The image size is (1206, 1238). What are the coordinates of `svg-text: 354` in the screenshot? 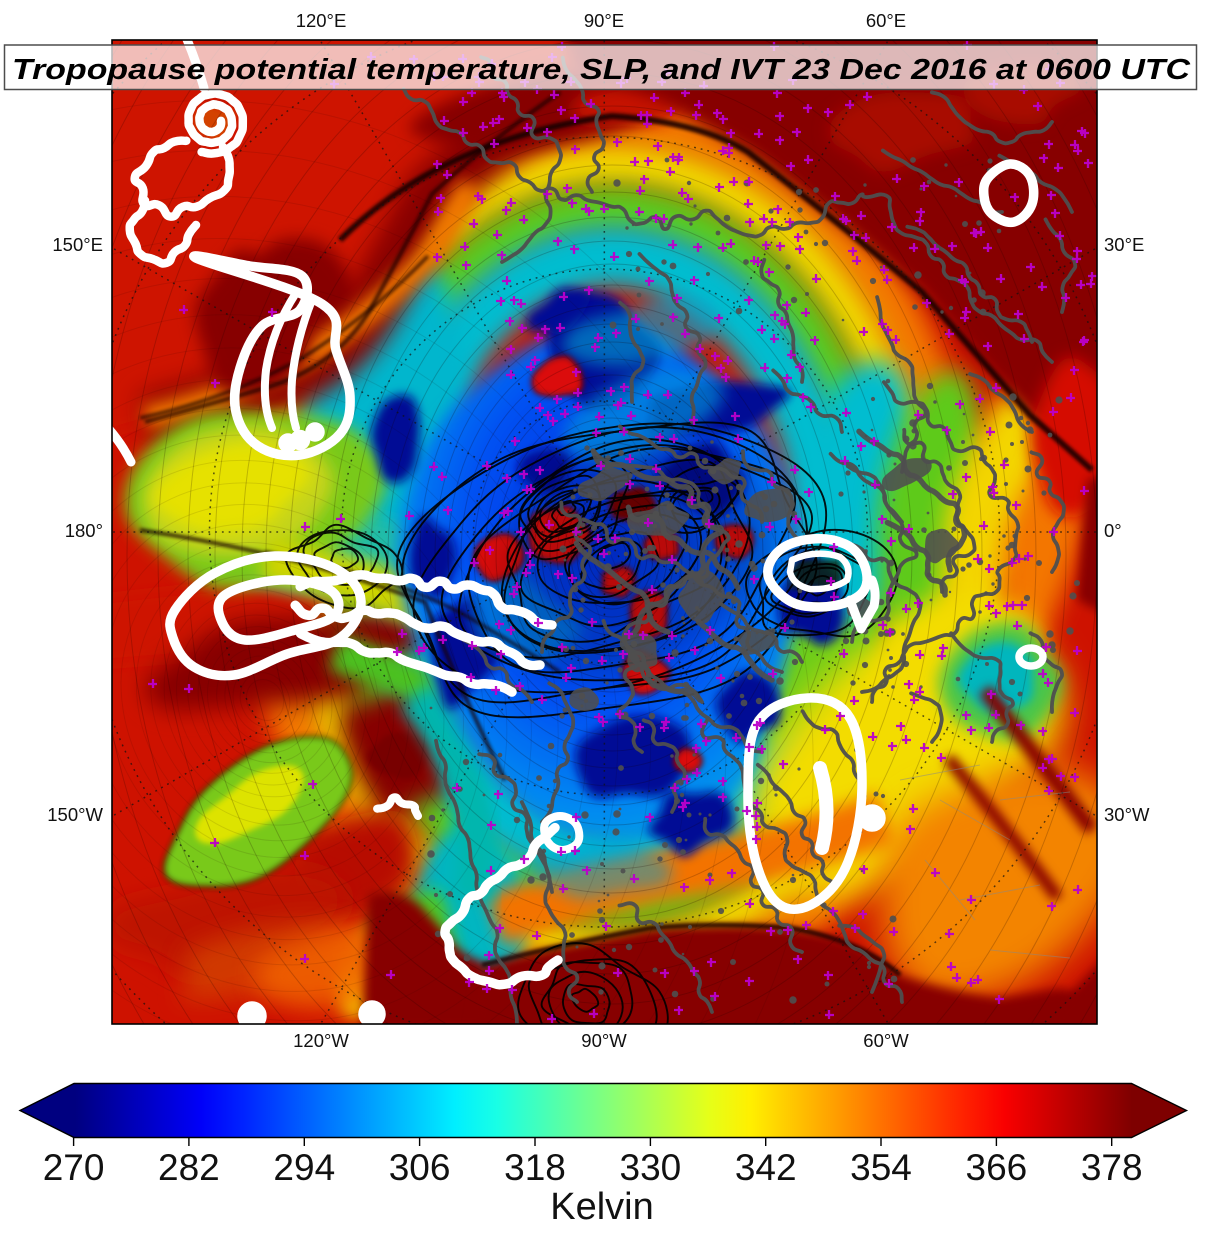 It's located at (881, 1167).